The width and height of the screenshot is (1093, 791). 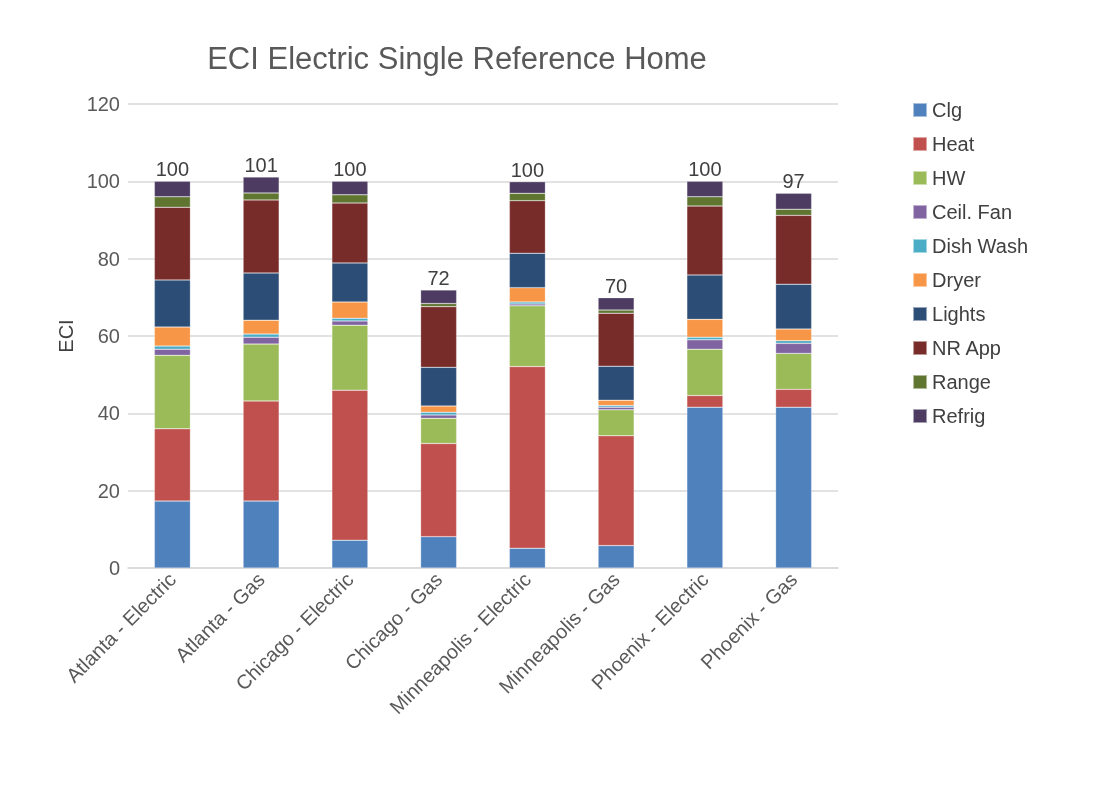 I want to click on legend-label: Lights, so click(x=959, y=314).